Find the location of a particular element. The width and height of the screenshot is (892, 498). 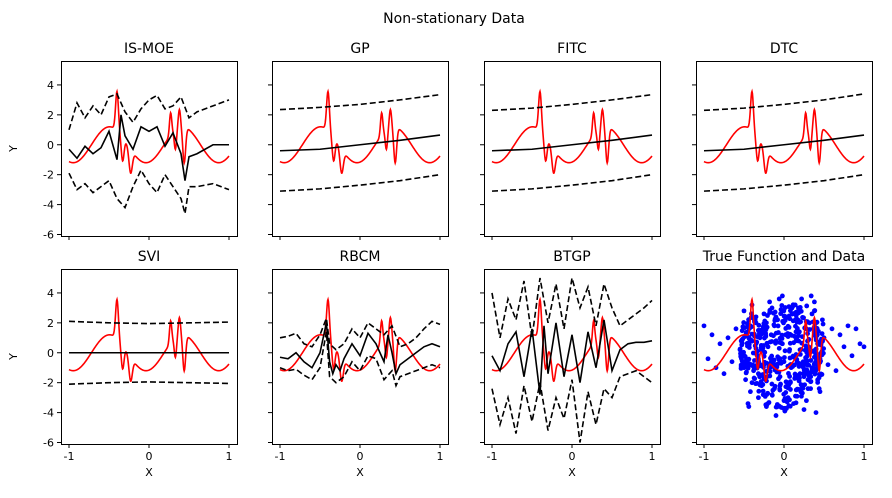

x-tick-label: -1 is located at coordinates (492, 456).